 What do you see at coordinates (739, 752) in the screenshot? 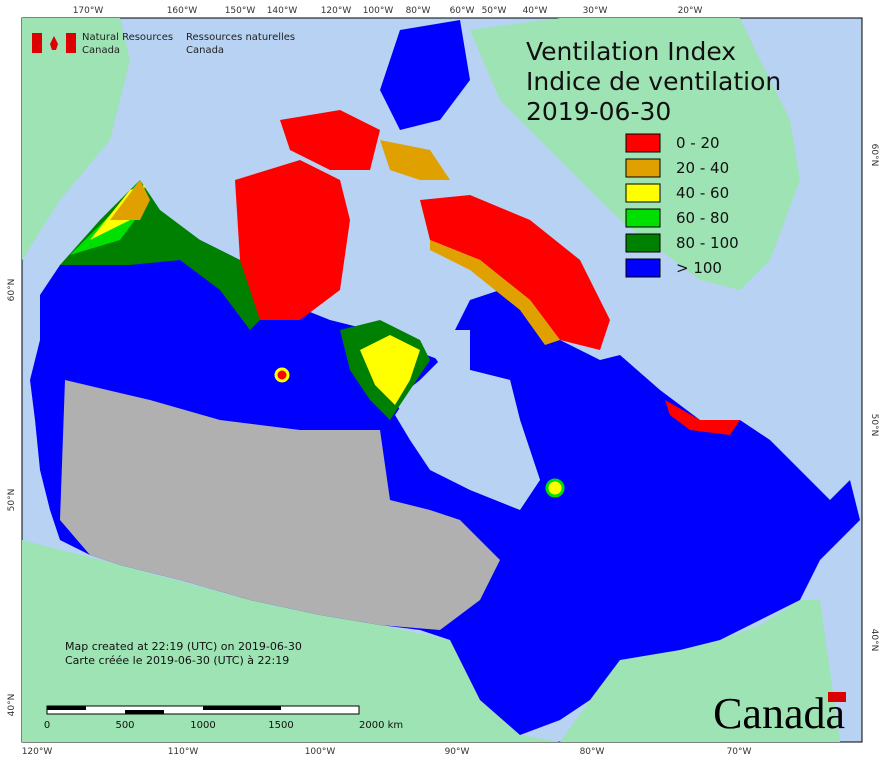
I see `graticule-label: 70°W` at bounding box center [739, 752].